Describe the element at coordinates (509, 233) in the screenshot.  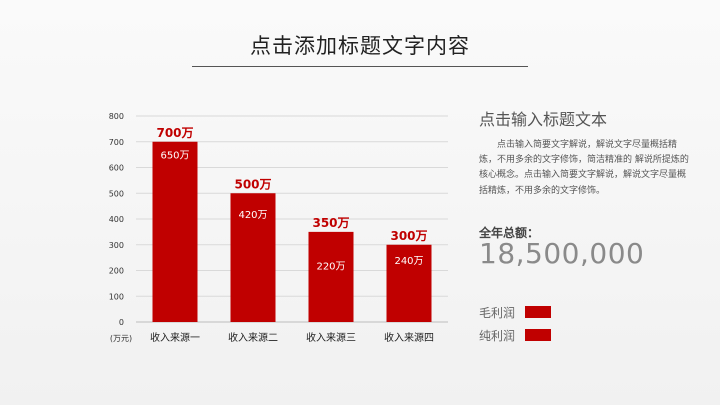
I see `total-label: 全年总额：` at that location.